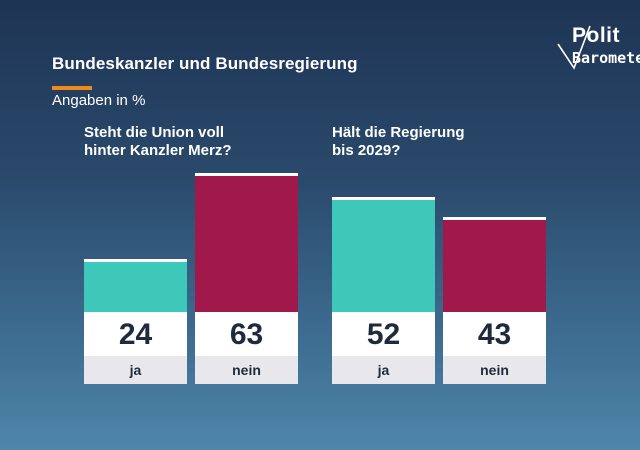 The height and width of the screenshot is (450, 640). What do you see at coordinates (205, 63) in the screenshot?
I see `chart-title: Bundeskanzler und Bundesregierung` at bounding box center [205, 63].